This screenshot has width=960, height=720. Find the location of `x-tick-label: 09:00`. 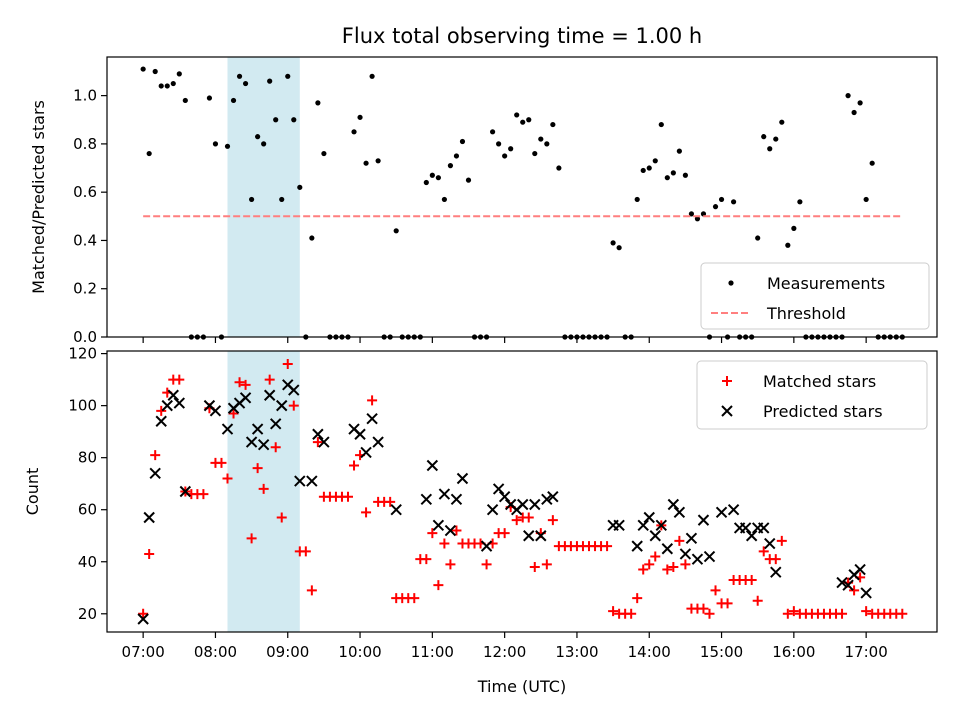

x-tick-label: 09:00 is located at coordinates (287, 652).